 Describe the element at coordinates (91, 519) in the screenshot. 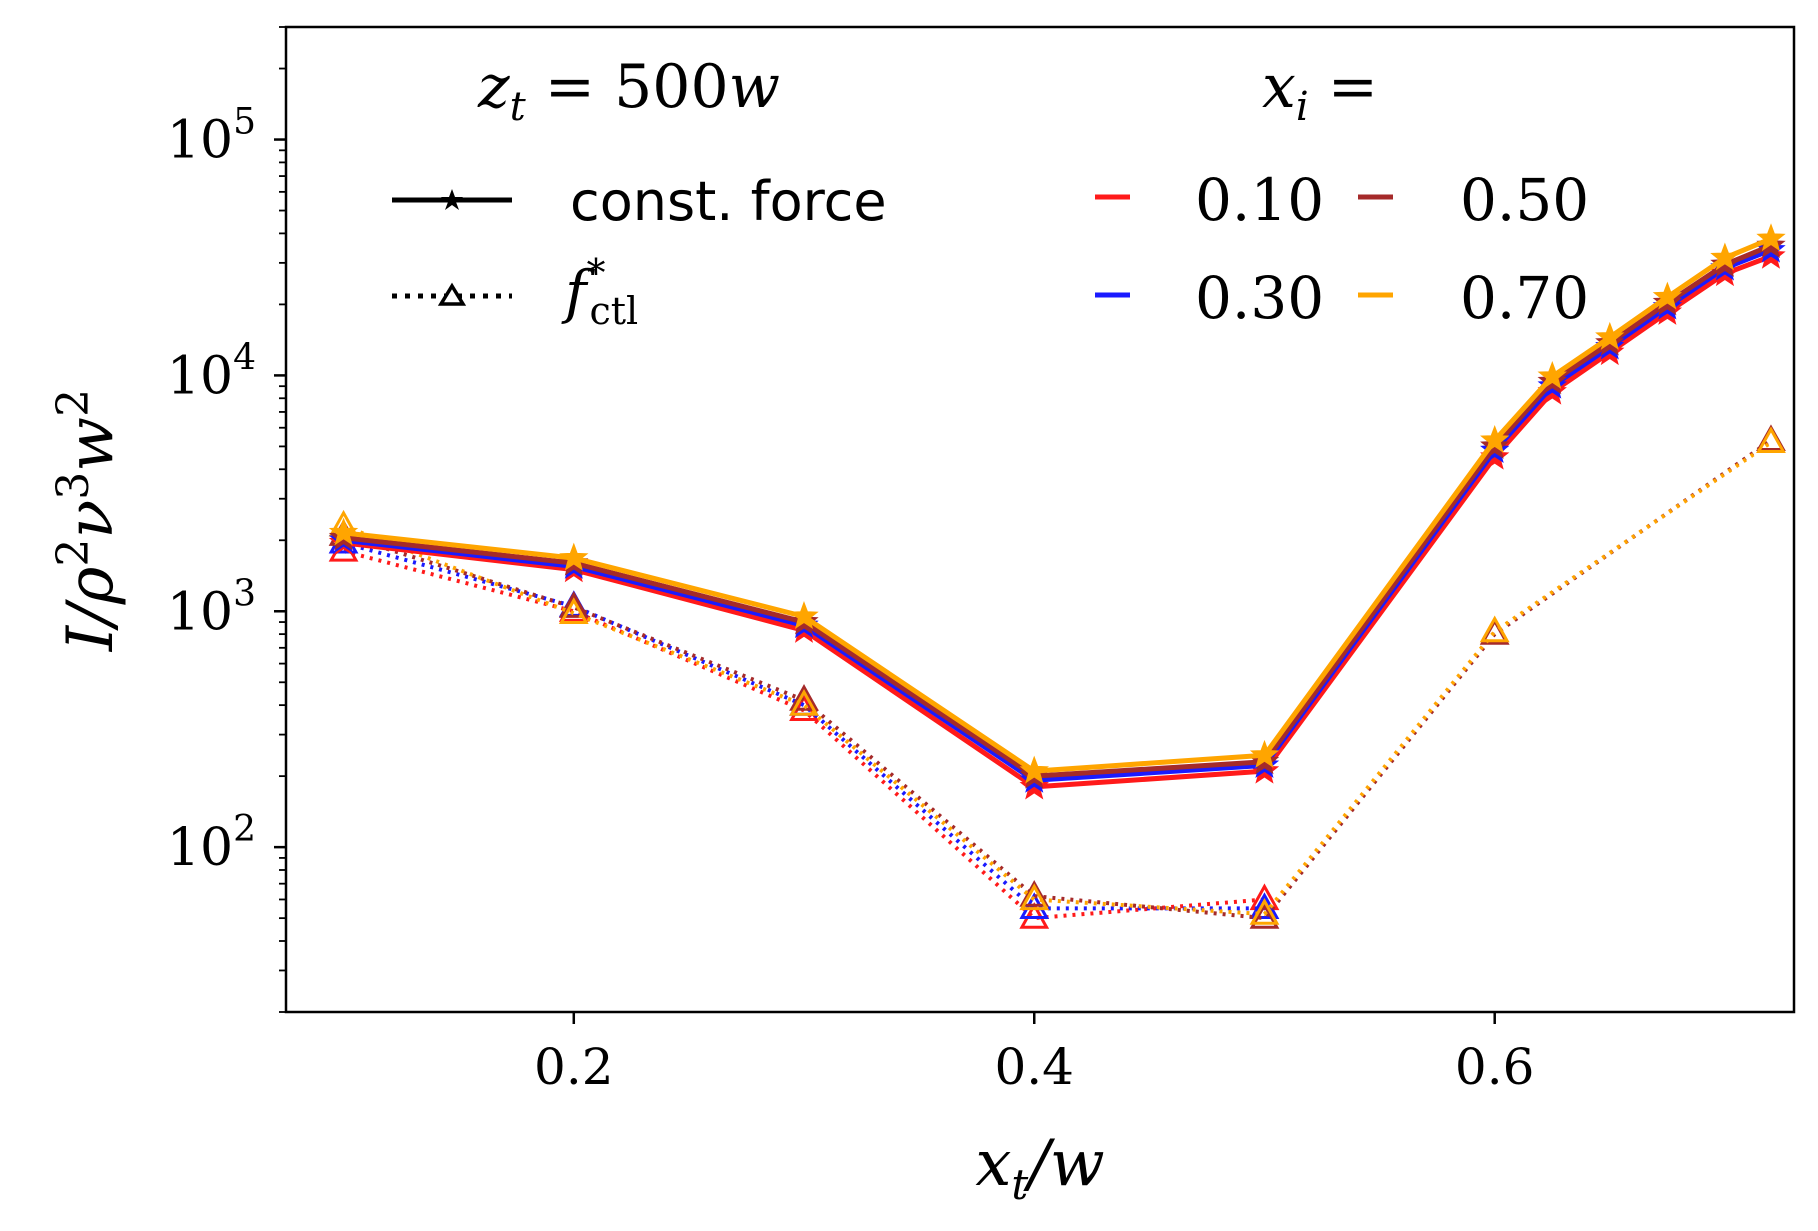

I see `y-label-part-b: ν` at that location.